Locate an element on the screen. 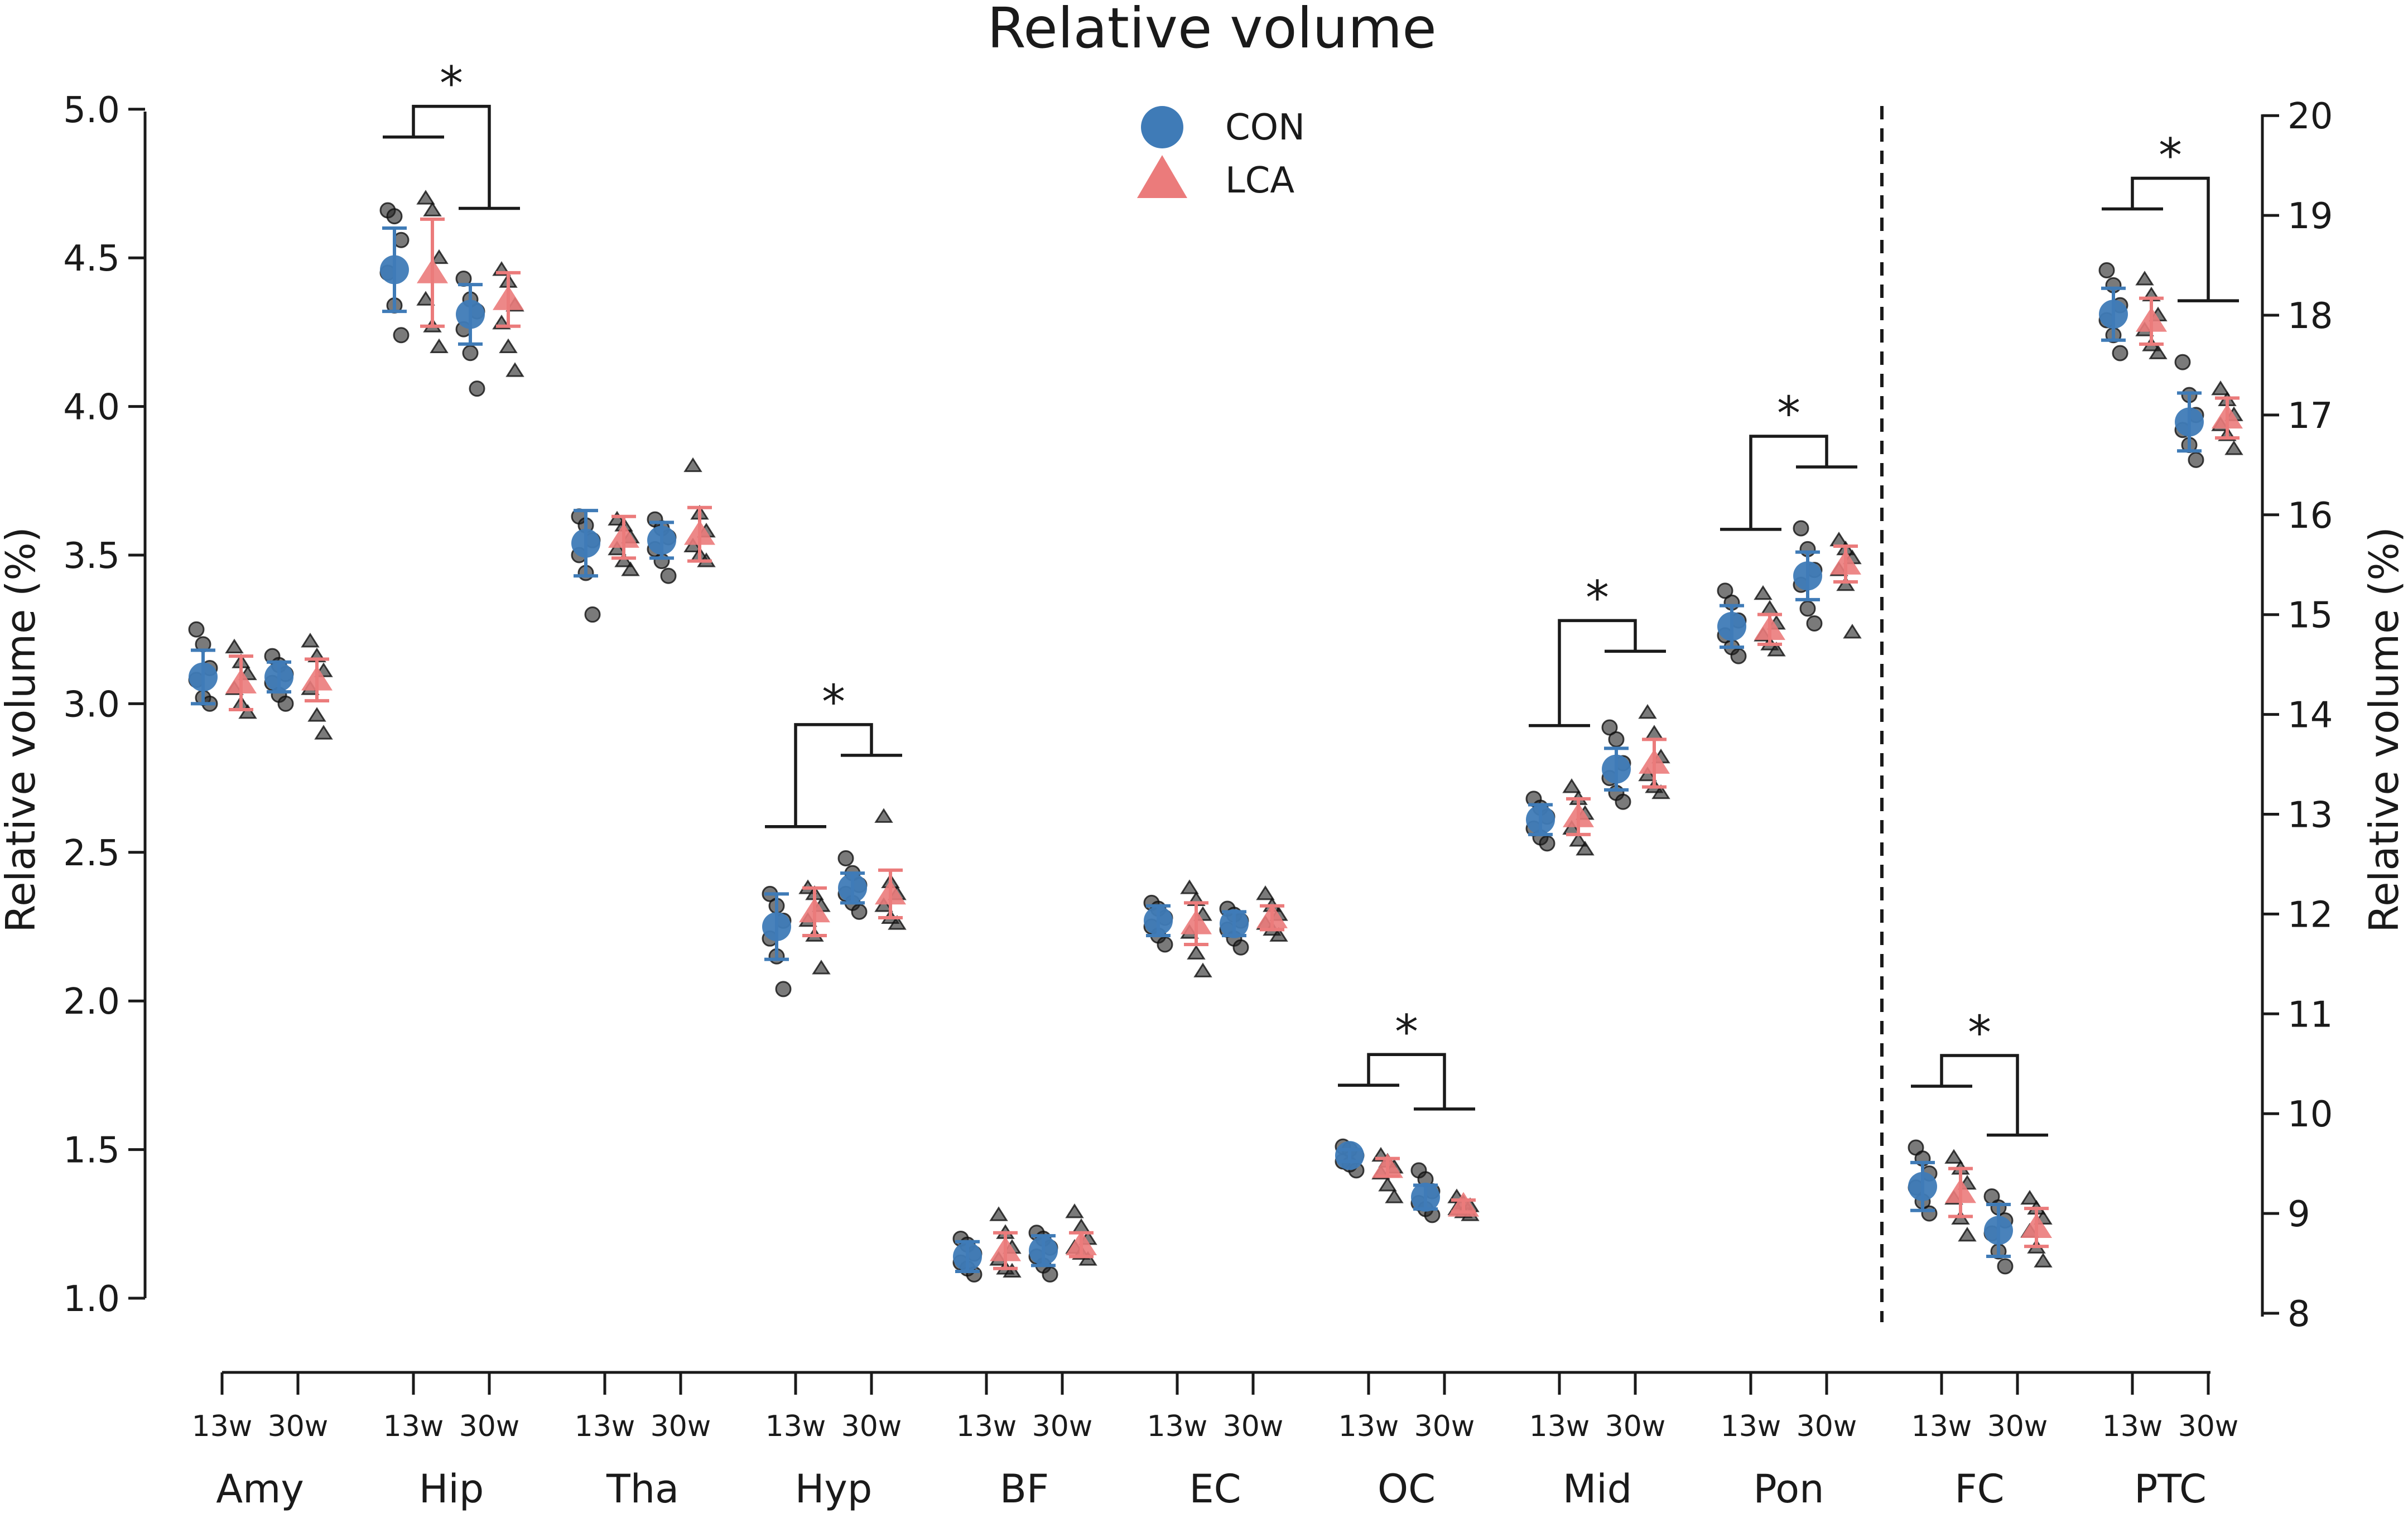 Image resolution: width=2408 pixels, height=1518 pixels. y-tick-label-right: 19 is located at coordinates (2310, 216).